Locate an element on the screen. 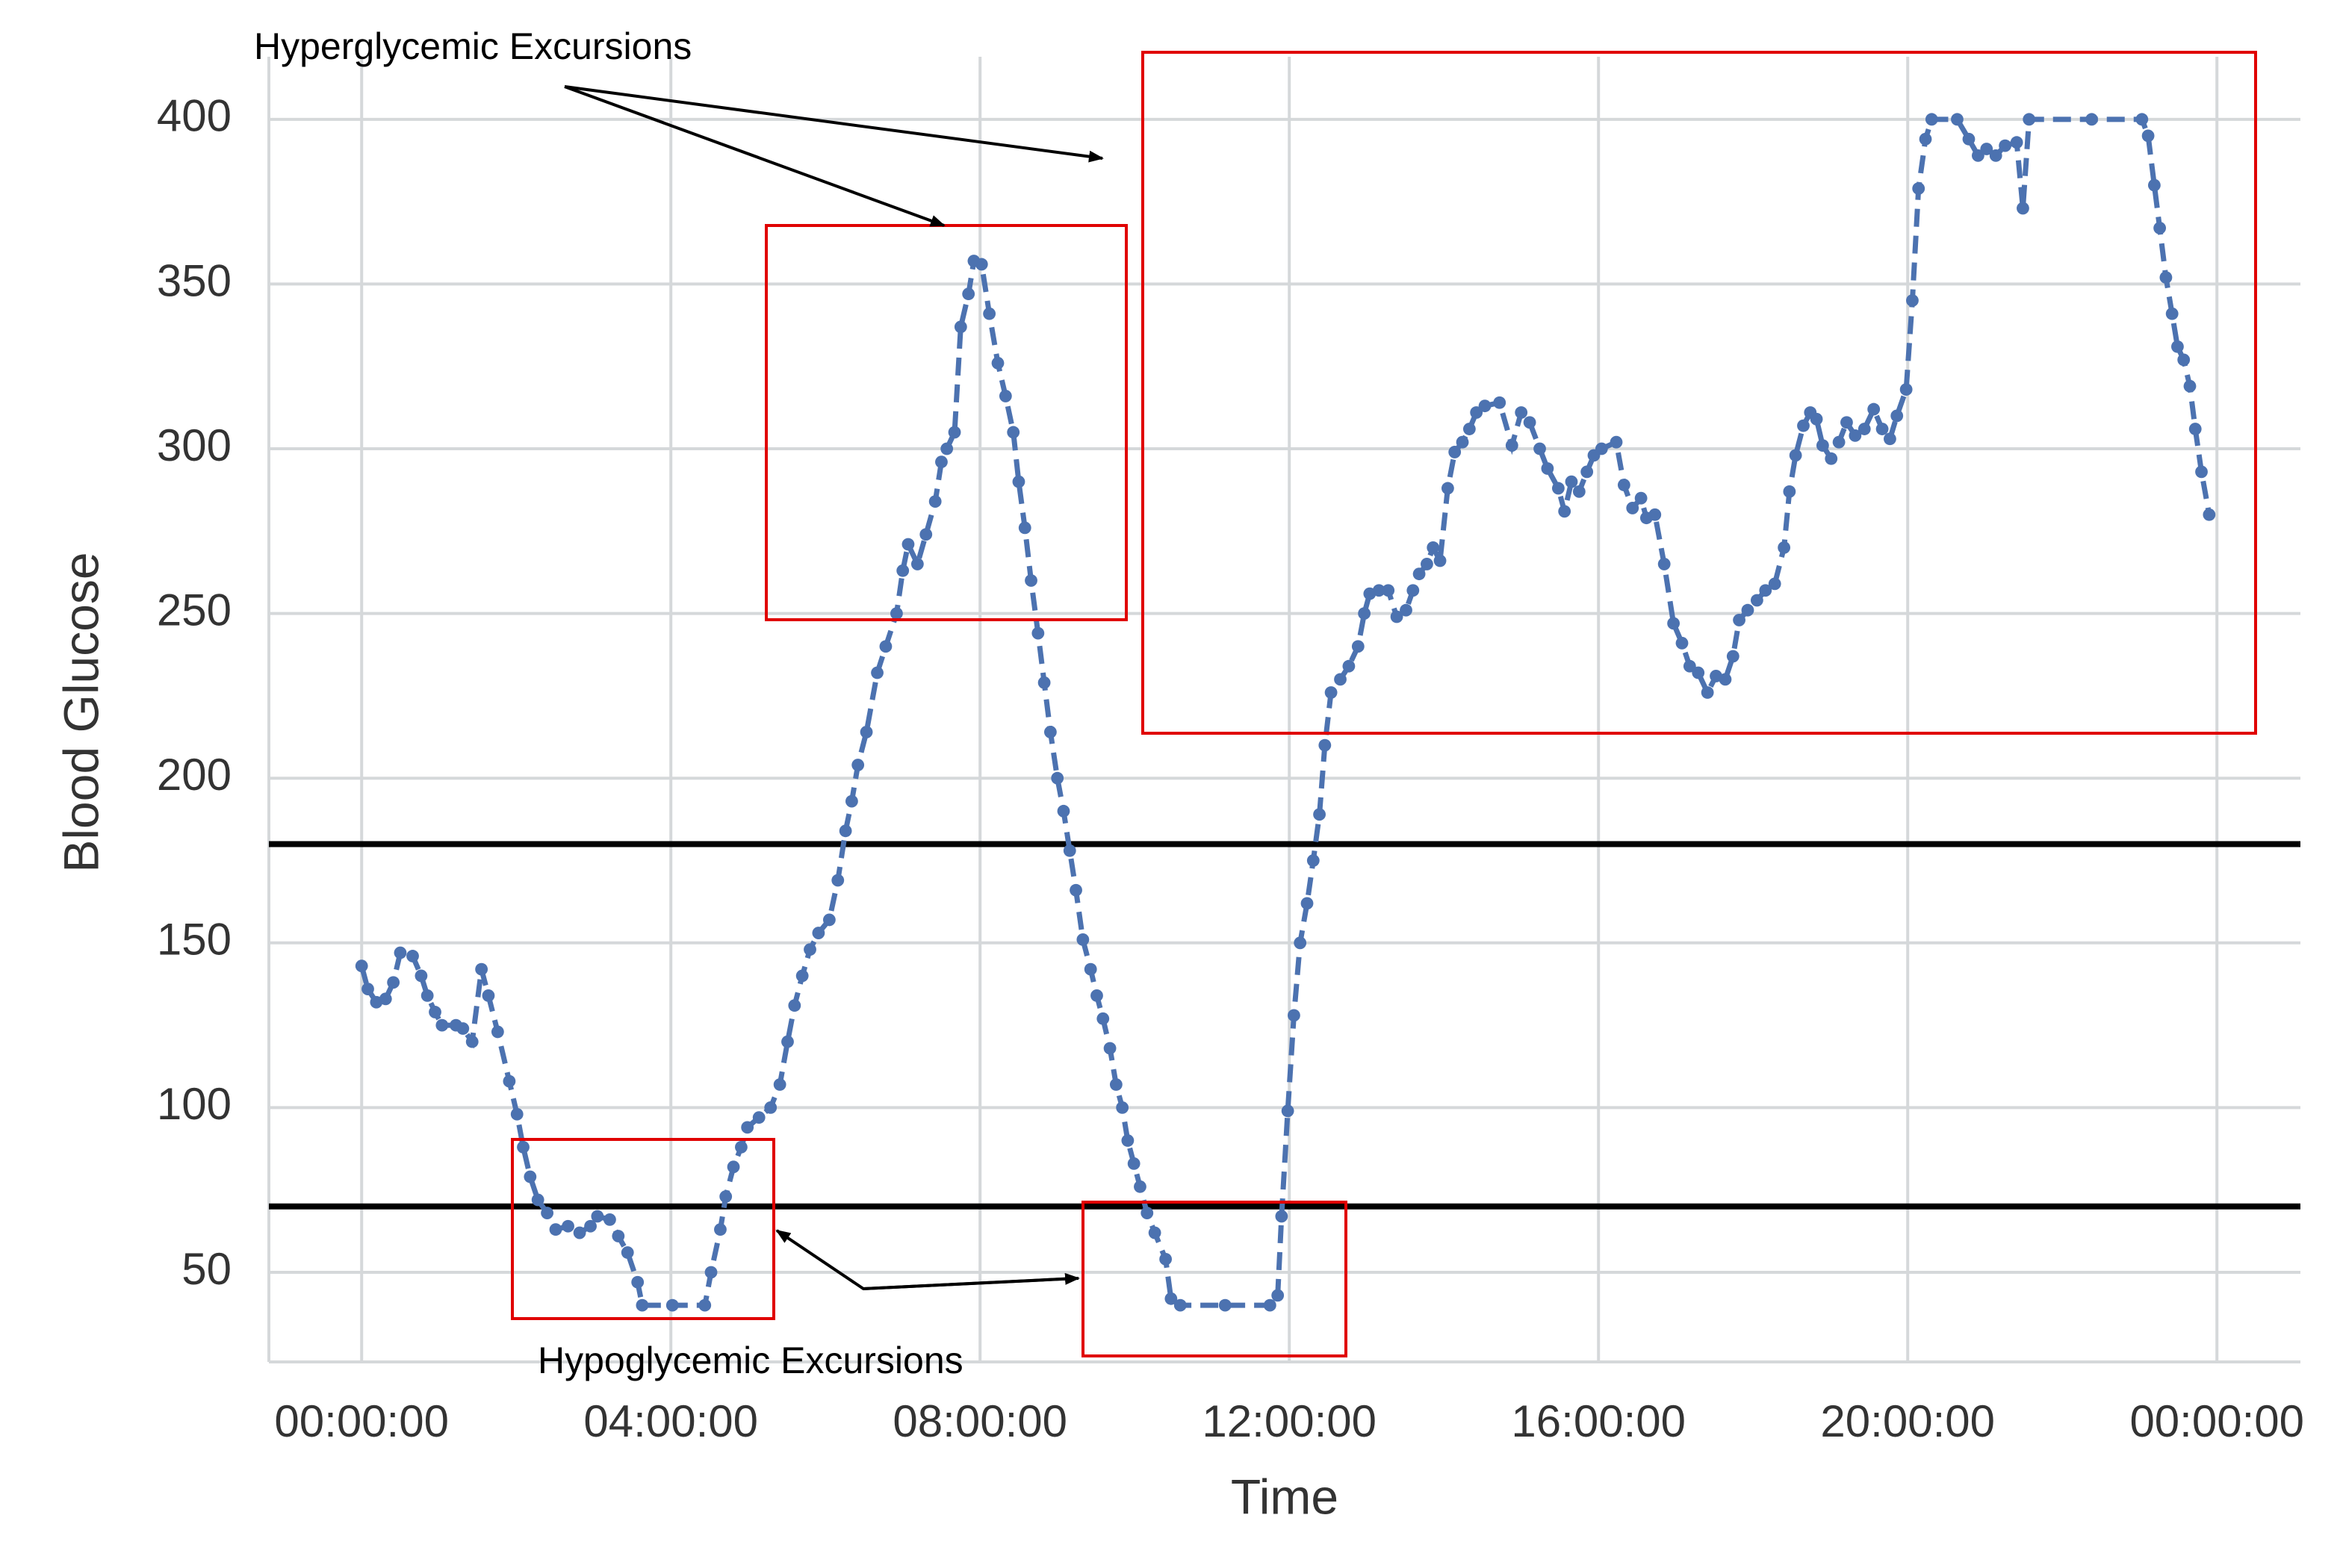 The height and width of the screenshot is (1568, 2340). y-tick-label: 300 is located at coordinates (194, 445).